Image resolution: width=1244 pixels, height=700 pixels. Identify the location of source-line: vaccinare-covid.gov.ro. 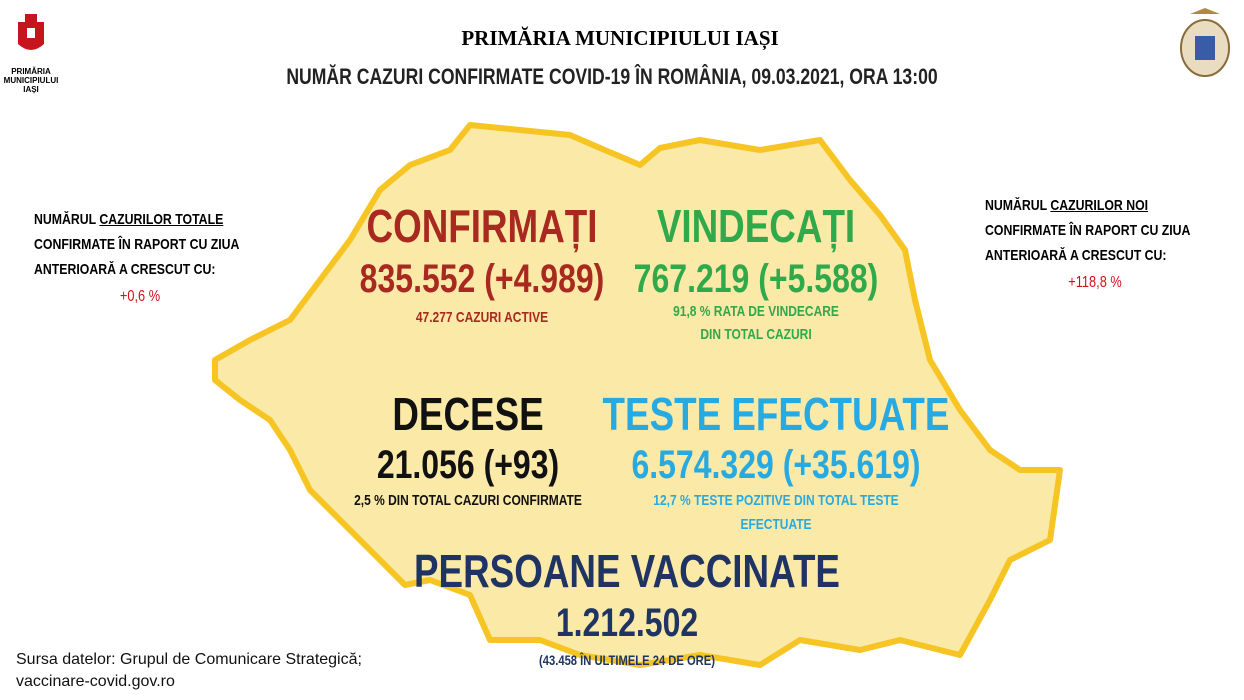
(95, 681).